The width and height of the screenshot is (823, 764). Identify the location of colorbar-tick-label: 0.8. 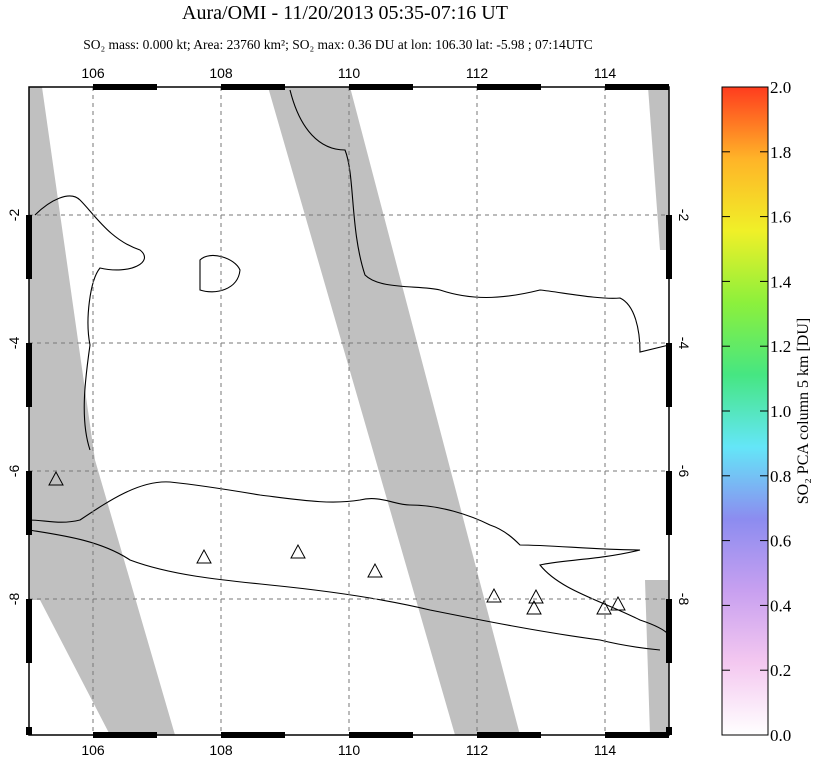
(780, 476).